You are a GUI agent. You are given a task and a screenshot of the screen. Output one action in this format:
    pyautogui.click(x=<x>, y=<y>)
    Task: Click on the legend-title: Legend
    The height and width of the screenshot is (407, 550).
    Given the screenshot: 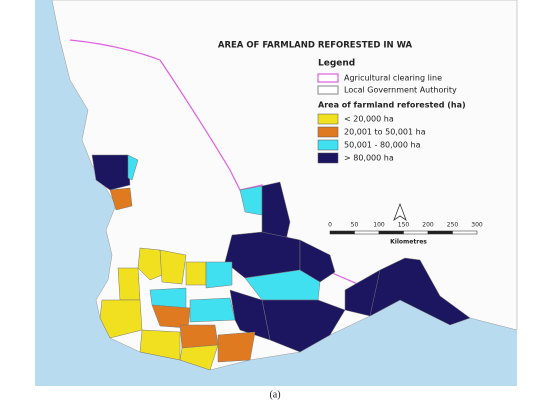 What is the action you would take?
    pyautogui.click(x=336, y=64)
    